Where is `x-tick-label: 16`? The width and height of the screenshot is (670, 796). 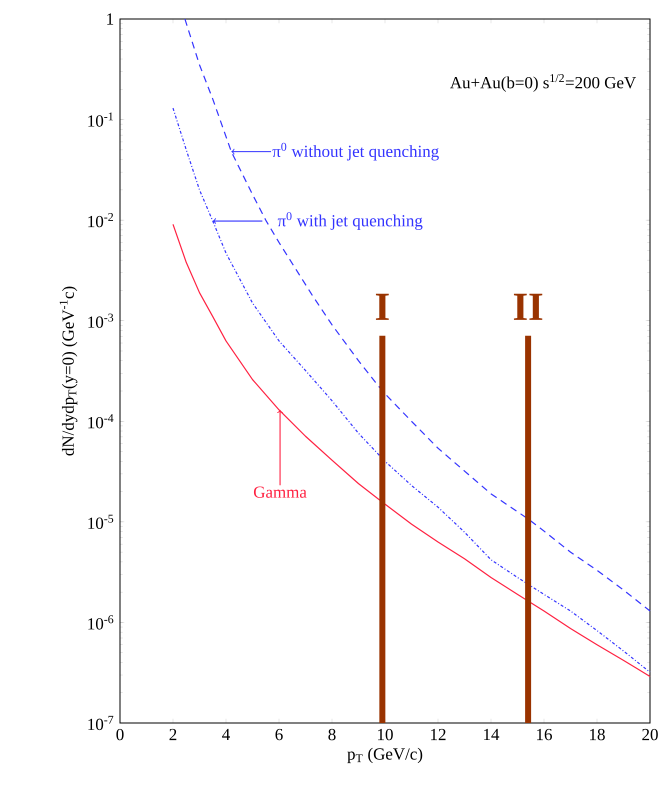
x-tick-label: 16 is located at coordinates (544, 734).